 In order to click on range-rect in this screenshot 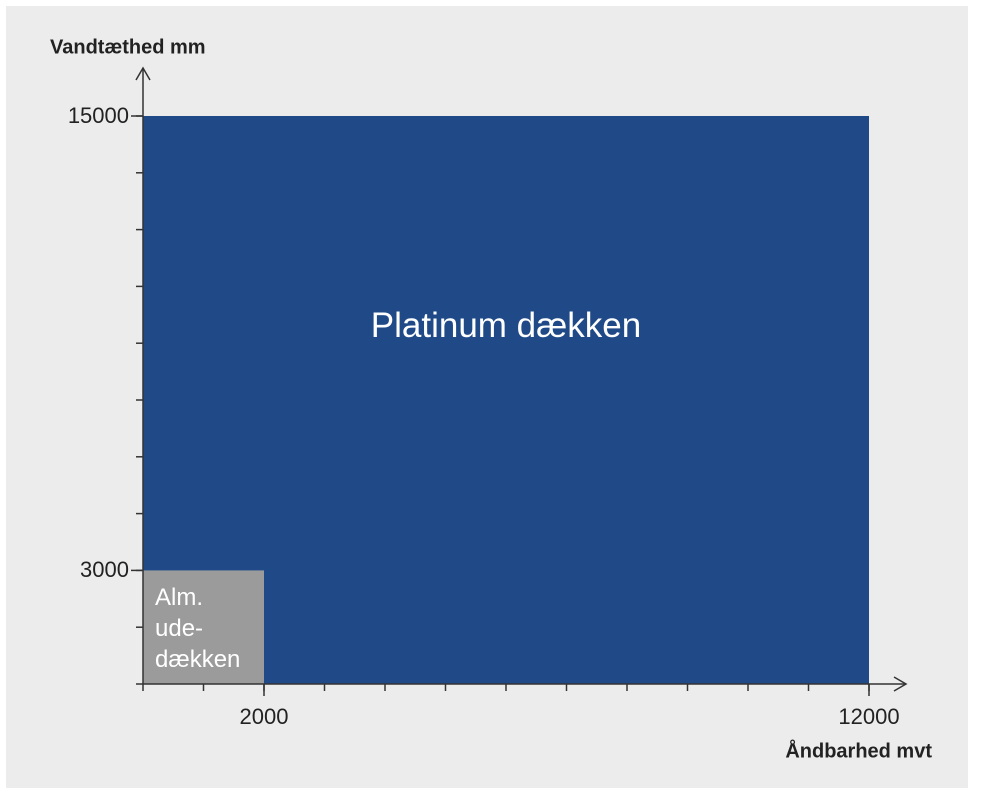, I will do `click(203, 627)`.